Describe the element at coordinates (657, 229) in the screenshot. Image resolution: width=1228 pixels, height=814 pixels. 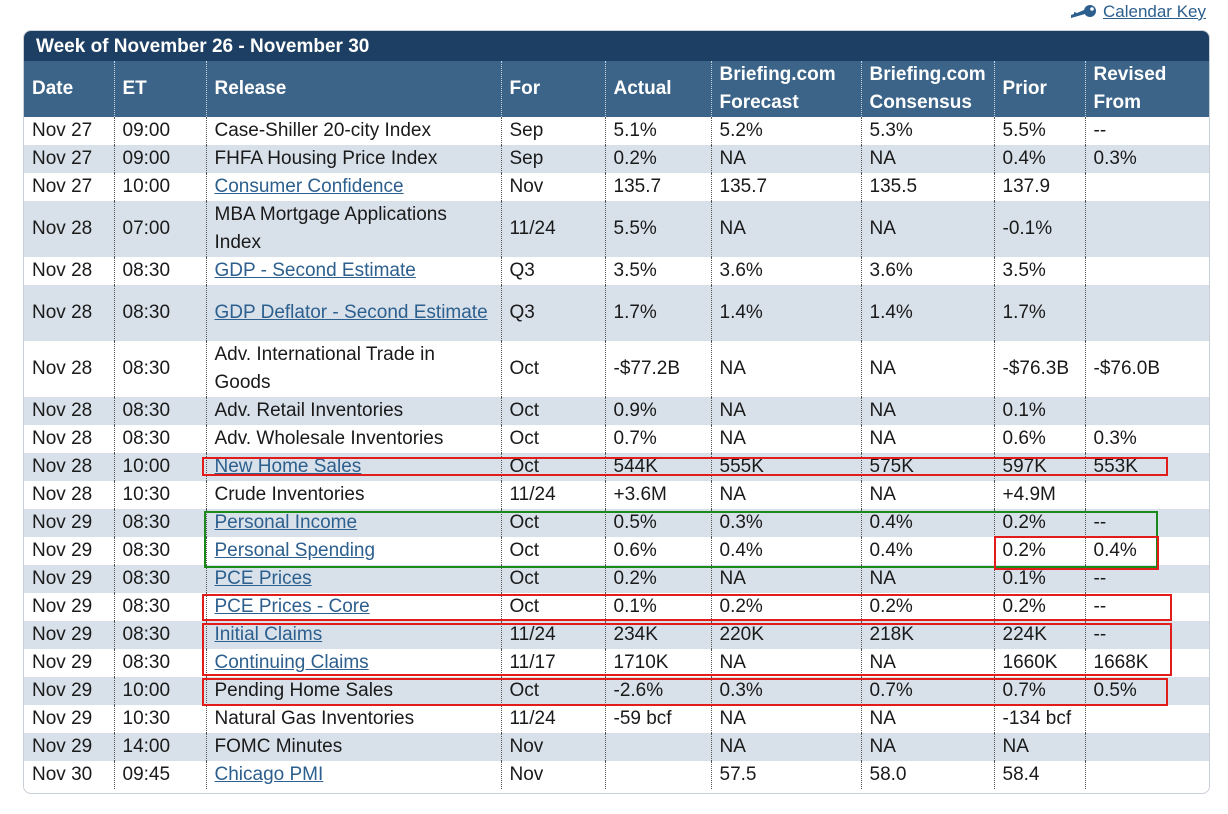
I see `cell-actual: 5.5%` at that location.